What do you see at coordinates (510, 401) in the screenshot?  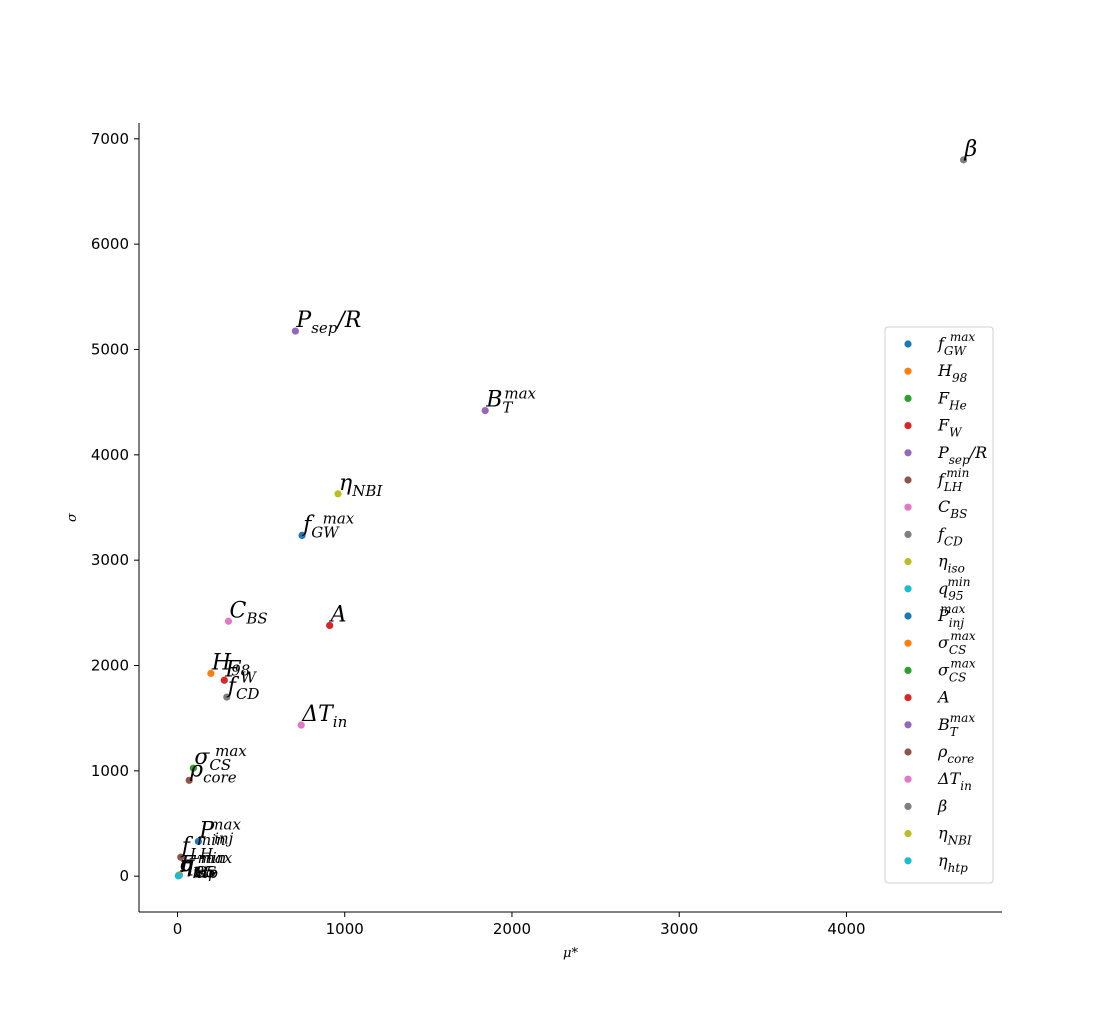 I see `point-annotation: BTmax` at bounding box center [510, 401].